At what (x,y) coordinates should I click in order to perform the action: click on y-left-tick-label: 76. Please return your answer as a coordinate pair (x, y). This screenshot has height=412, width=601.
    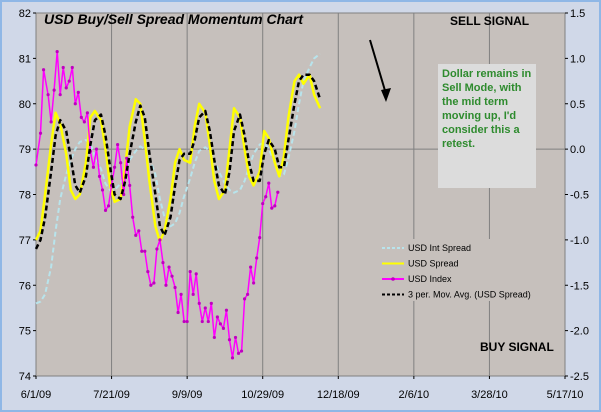
    Looking at the image, I should click on (25, 286).